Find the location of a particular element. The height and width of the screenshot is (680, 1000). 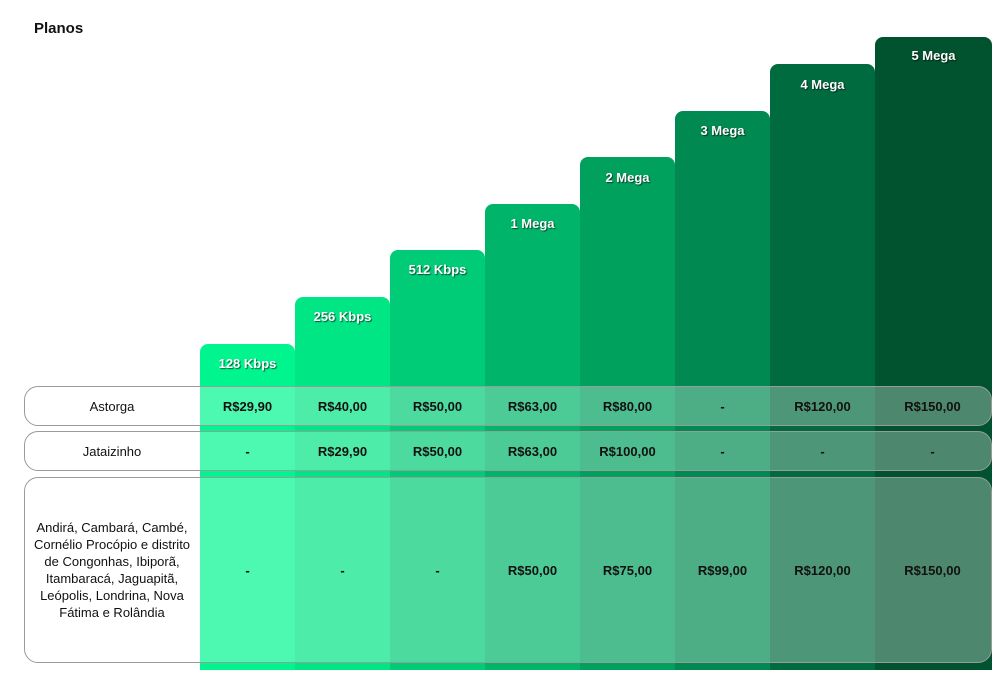

plan-column: 1 Mega is located at coordinates (532, 437).